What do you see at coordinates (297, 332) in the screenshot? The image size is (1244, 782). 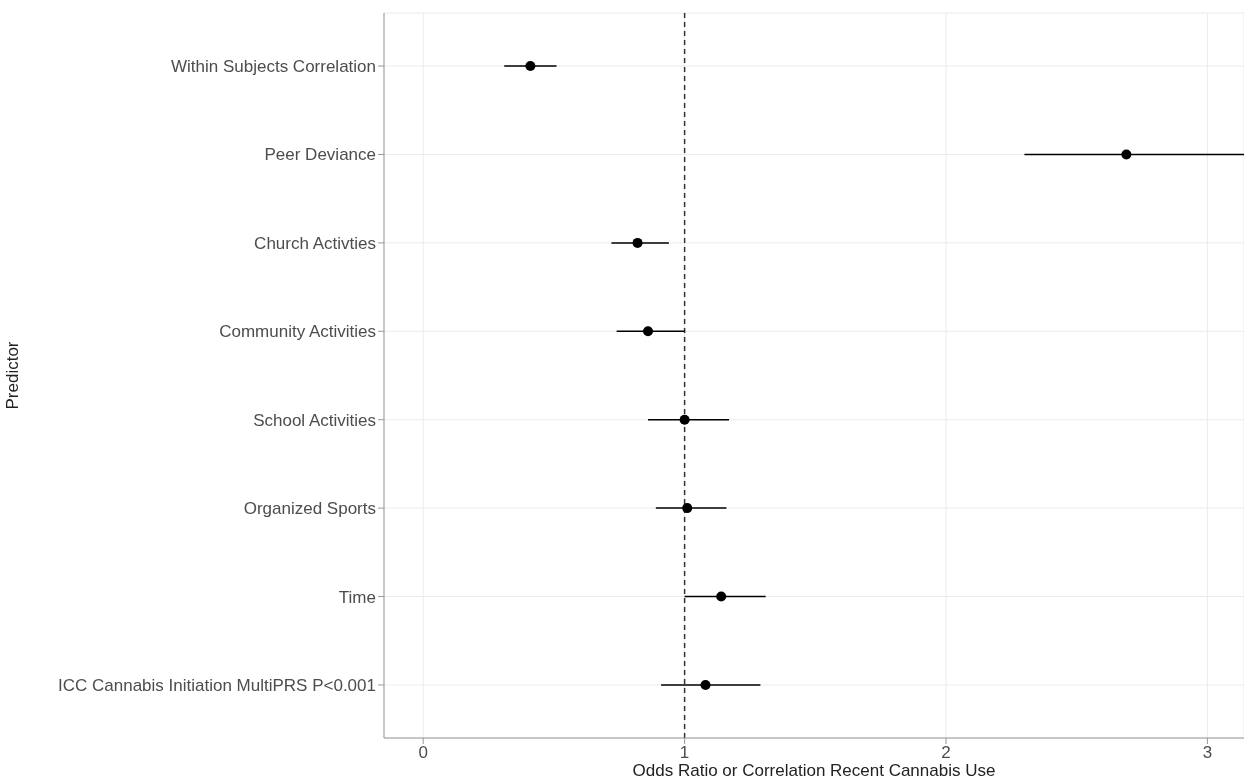 I see `y-tick-label: Community Activities` at bounding box center [297, 332].